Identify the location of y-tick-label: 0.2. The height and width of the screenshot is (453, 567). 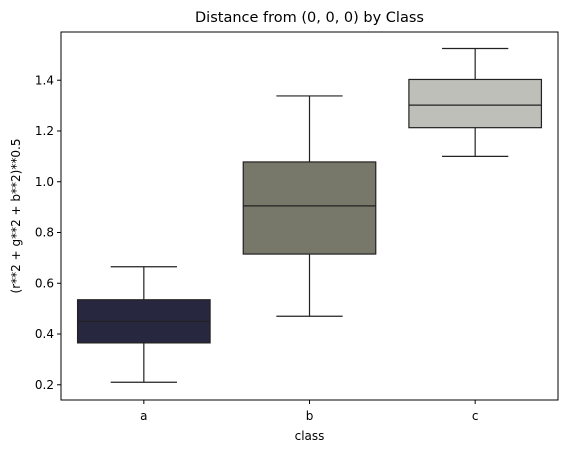
(44, 385).